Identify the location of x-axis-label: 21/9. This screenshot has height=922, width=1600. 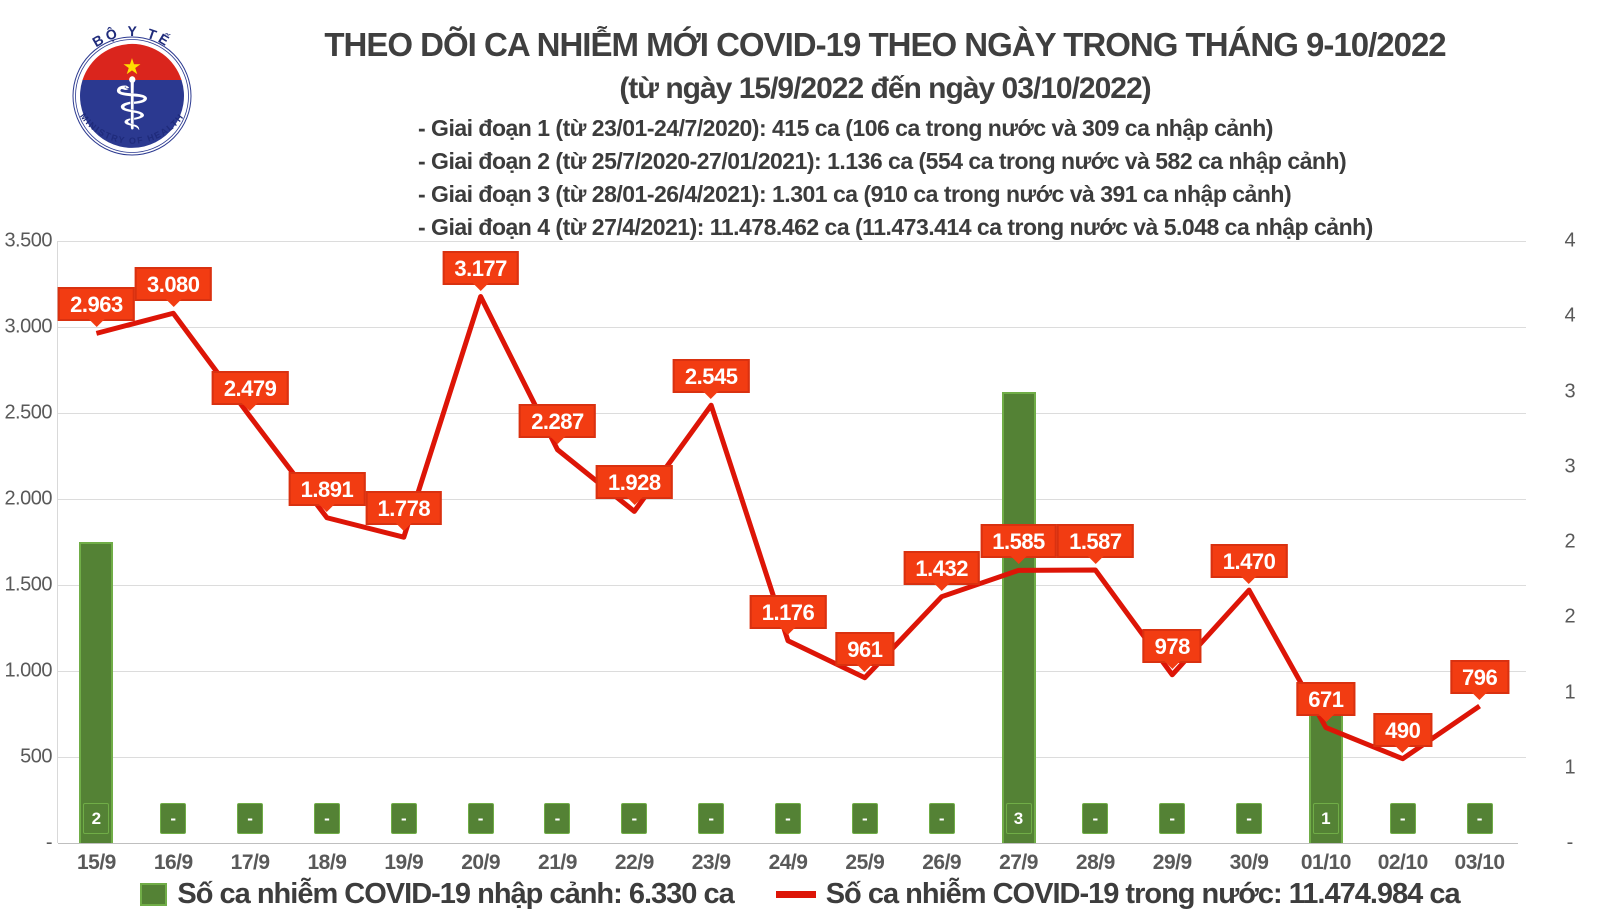
(557, 862).